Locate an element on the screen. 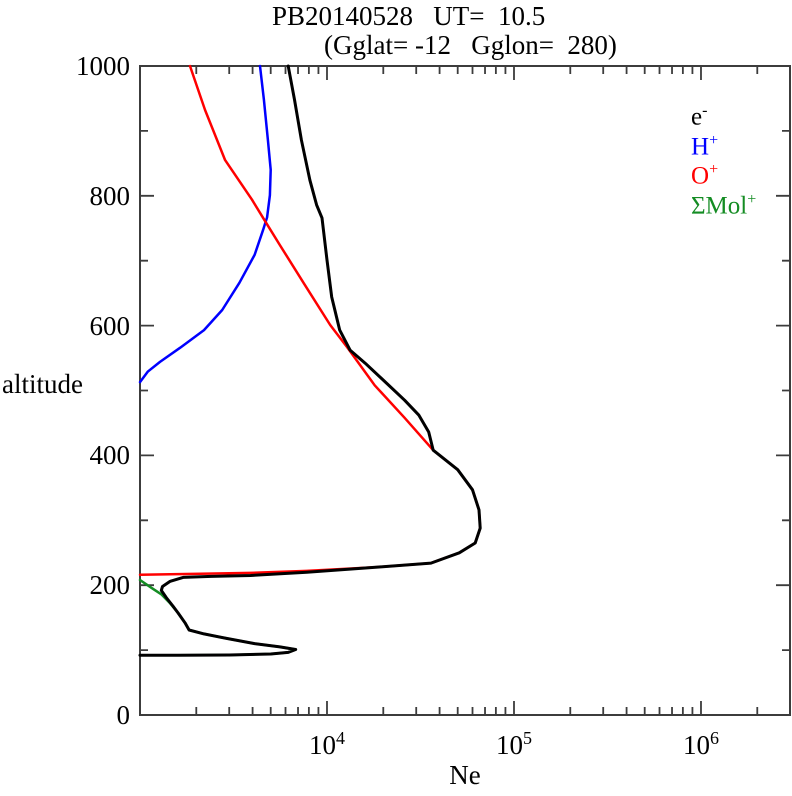  plot-legend: e- H+ O+ ΣMol+ is located at coordinates (724, 157).